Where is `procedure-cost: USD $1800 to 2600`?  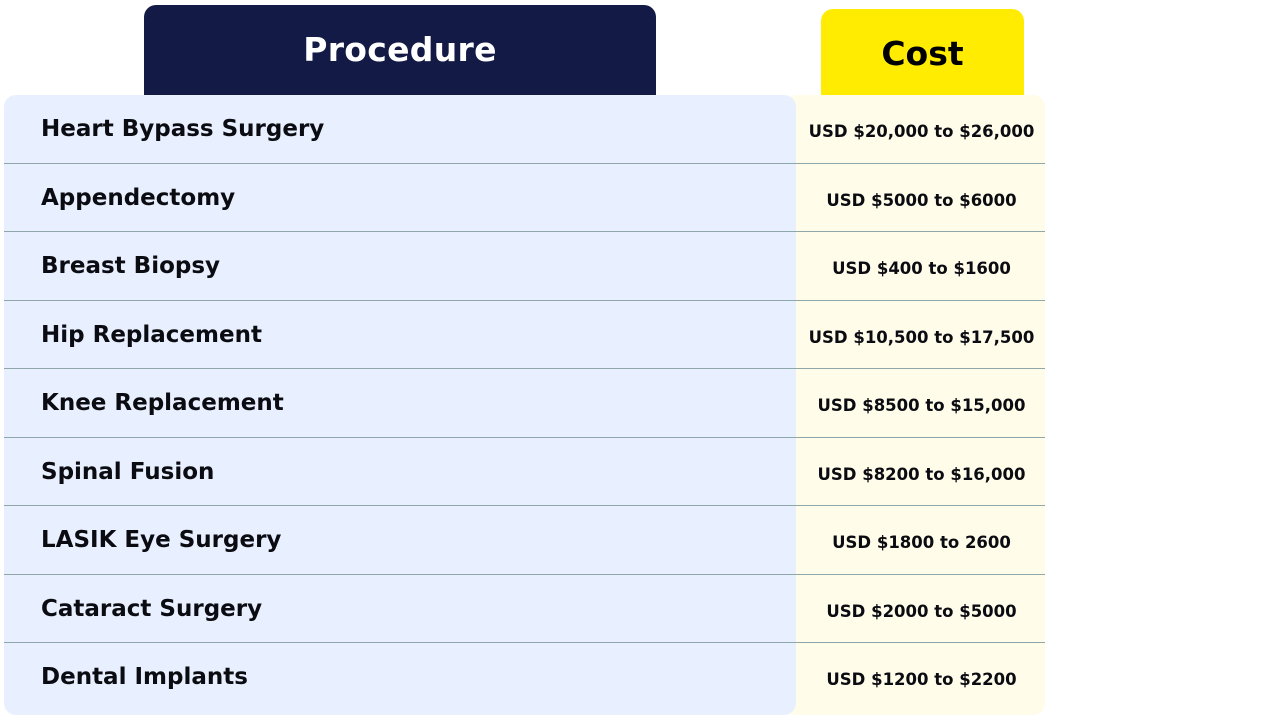
procedure-cost: USD $1800 to 2600 is located at coordinates (921, 542).